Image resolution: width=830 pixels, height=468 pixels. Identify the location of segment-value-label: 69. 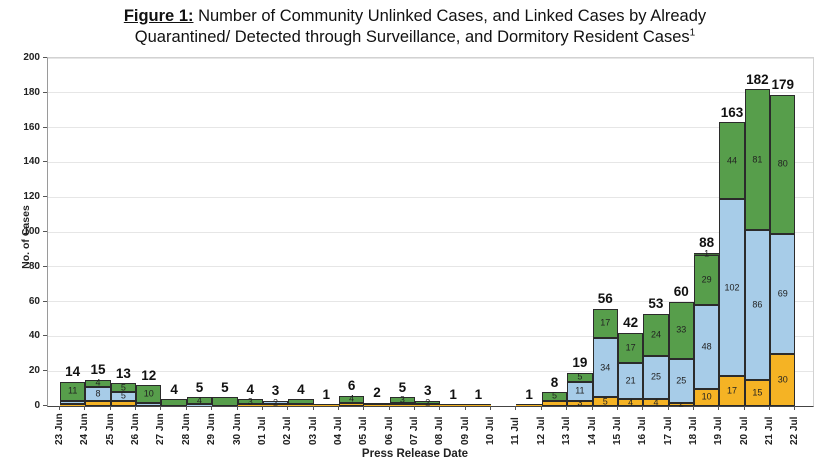
(782, 293).